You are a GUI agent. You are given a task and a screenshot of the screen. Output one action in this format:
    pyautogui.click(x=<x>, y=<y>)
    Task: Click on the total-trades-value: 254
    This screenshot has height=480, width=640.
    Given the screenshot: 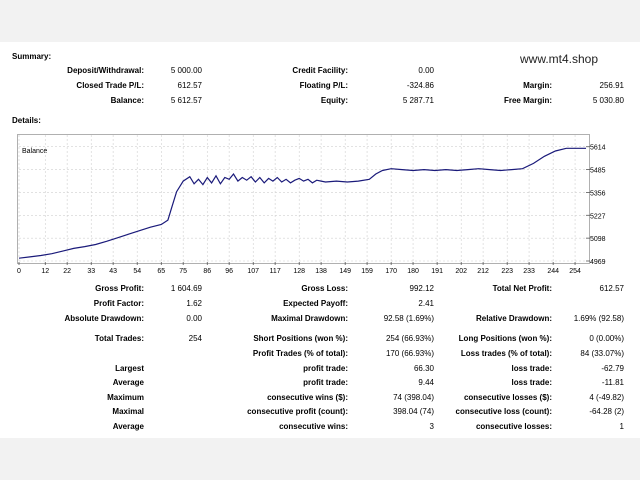 What is the action you would take?
    pyautogui.click(x=195, y=338)
    